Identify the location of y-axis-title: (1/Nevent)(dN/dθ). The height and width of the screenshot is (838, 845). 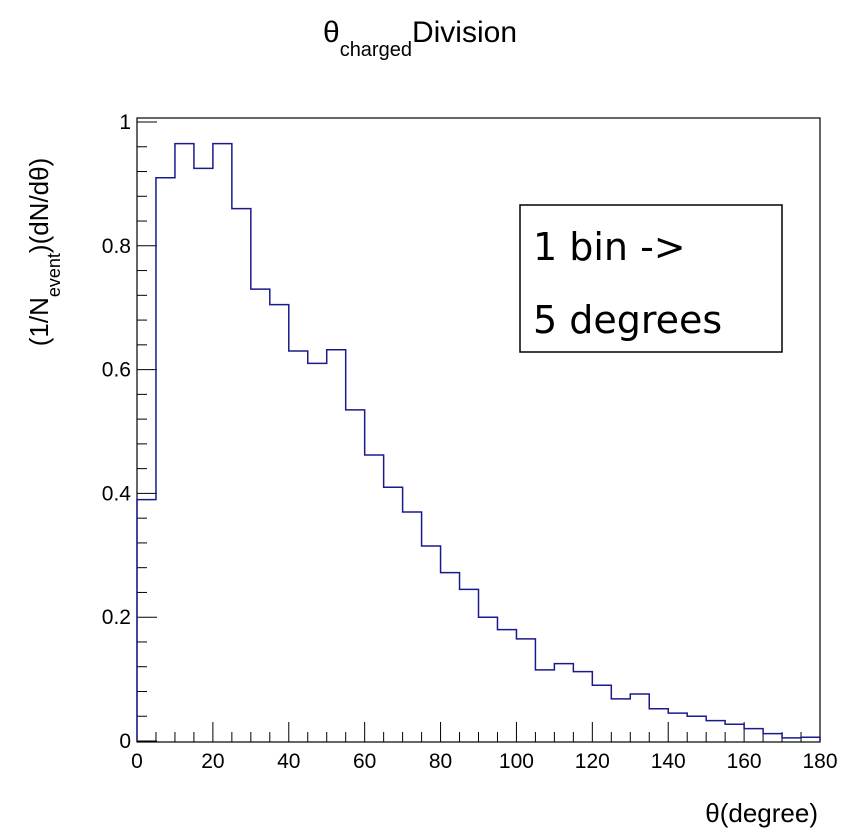
(44, 252).